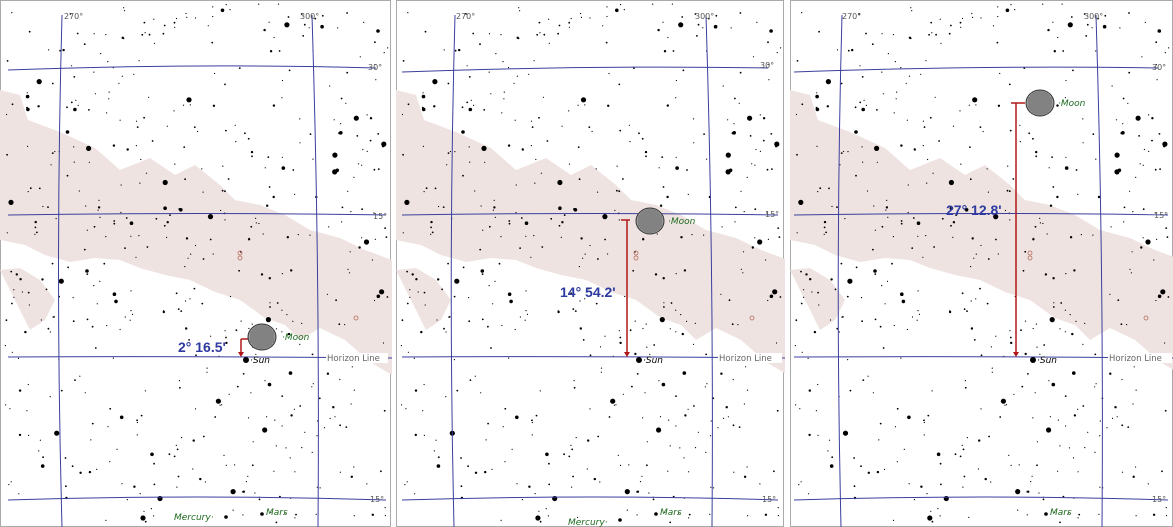  Describe the element at coordinates (356, 318) in the screenshot. I see `variable-star` at that location.